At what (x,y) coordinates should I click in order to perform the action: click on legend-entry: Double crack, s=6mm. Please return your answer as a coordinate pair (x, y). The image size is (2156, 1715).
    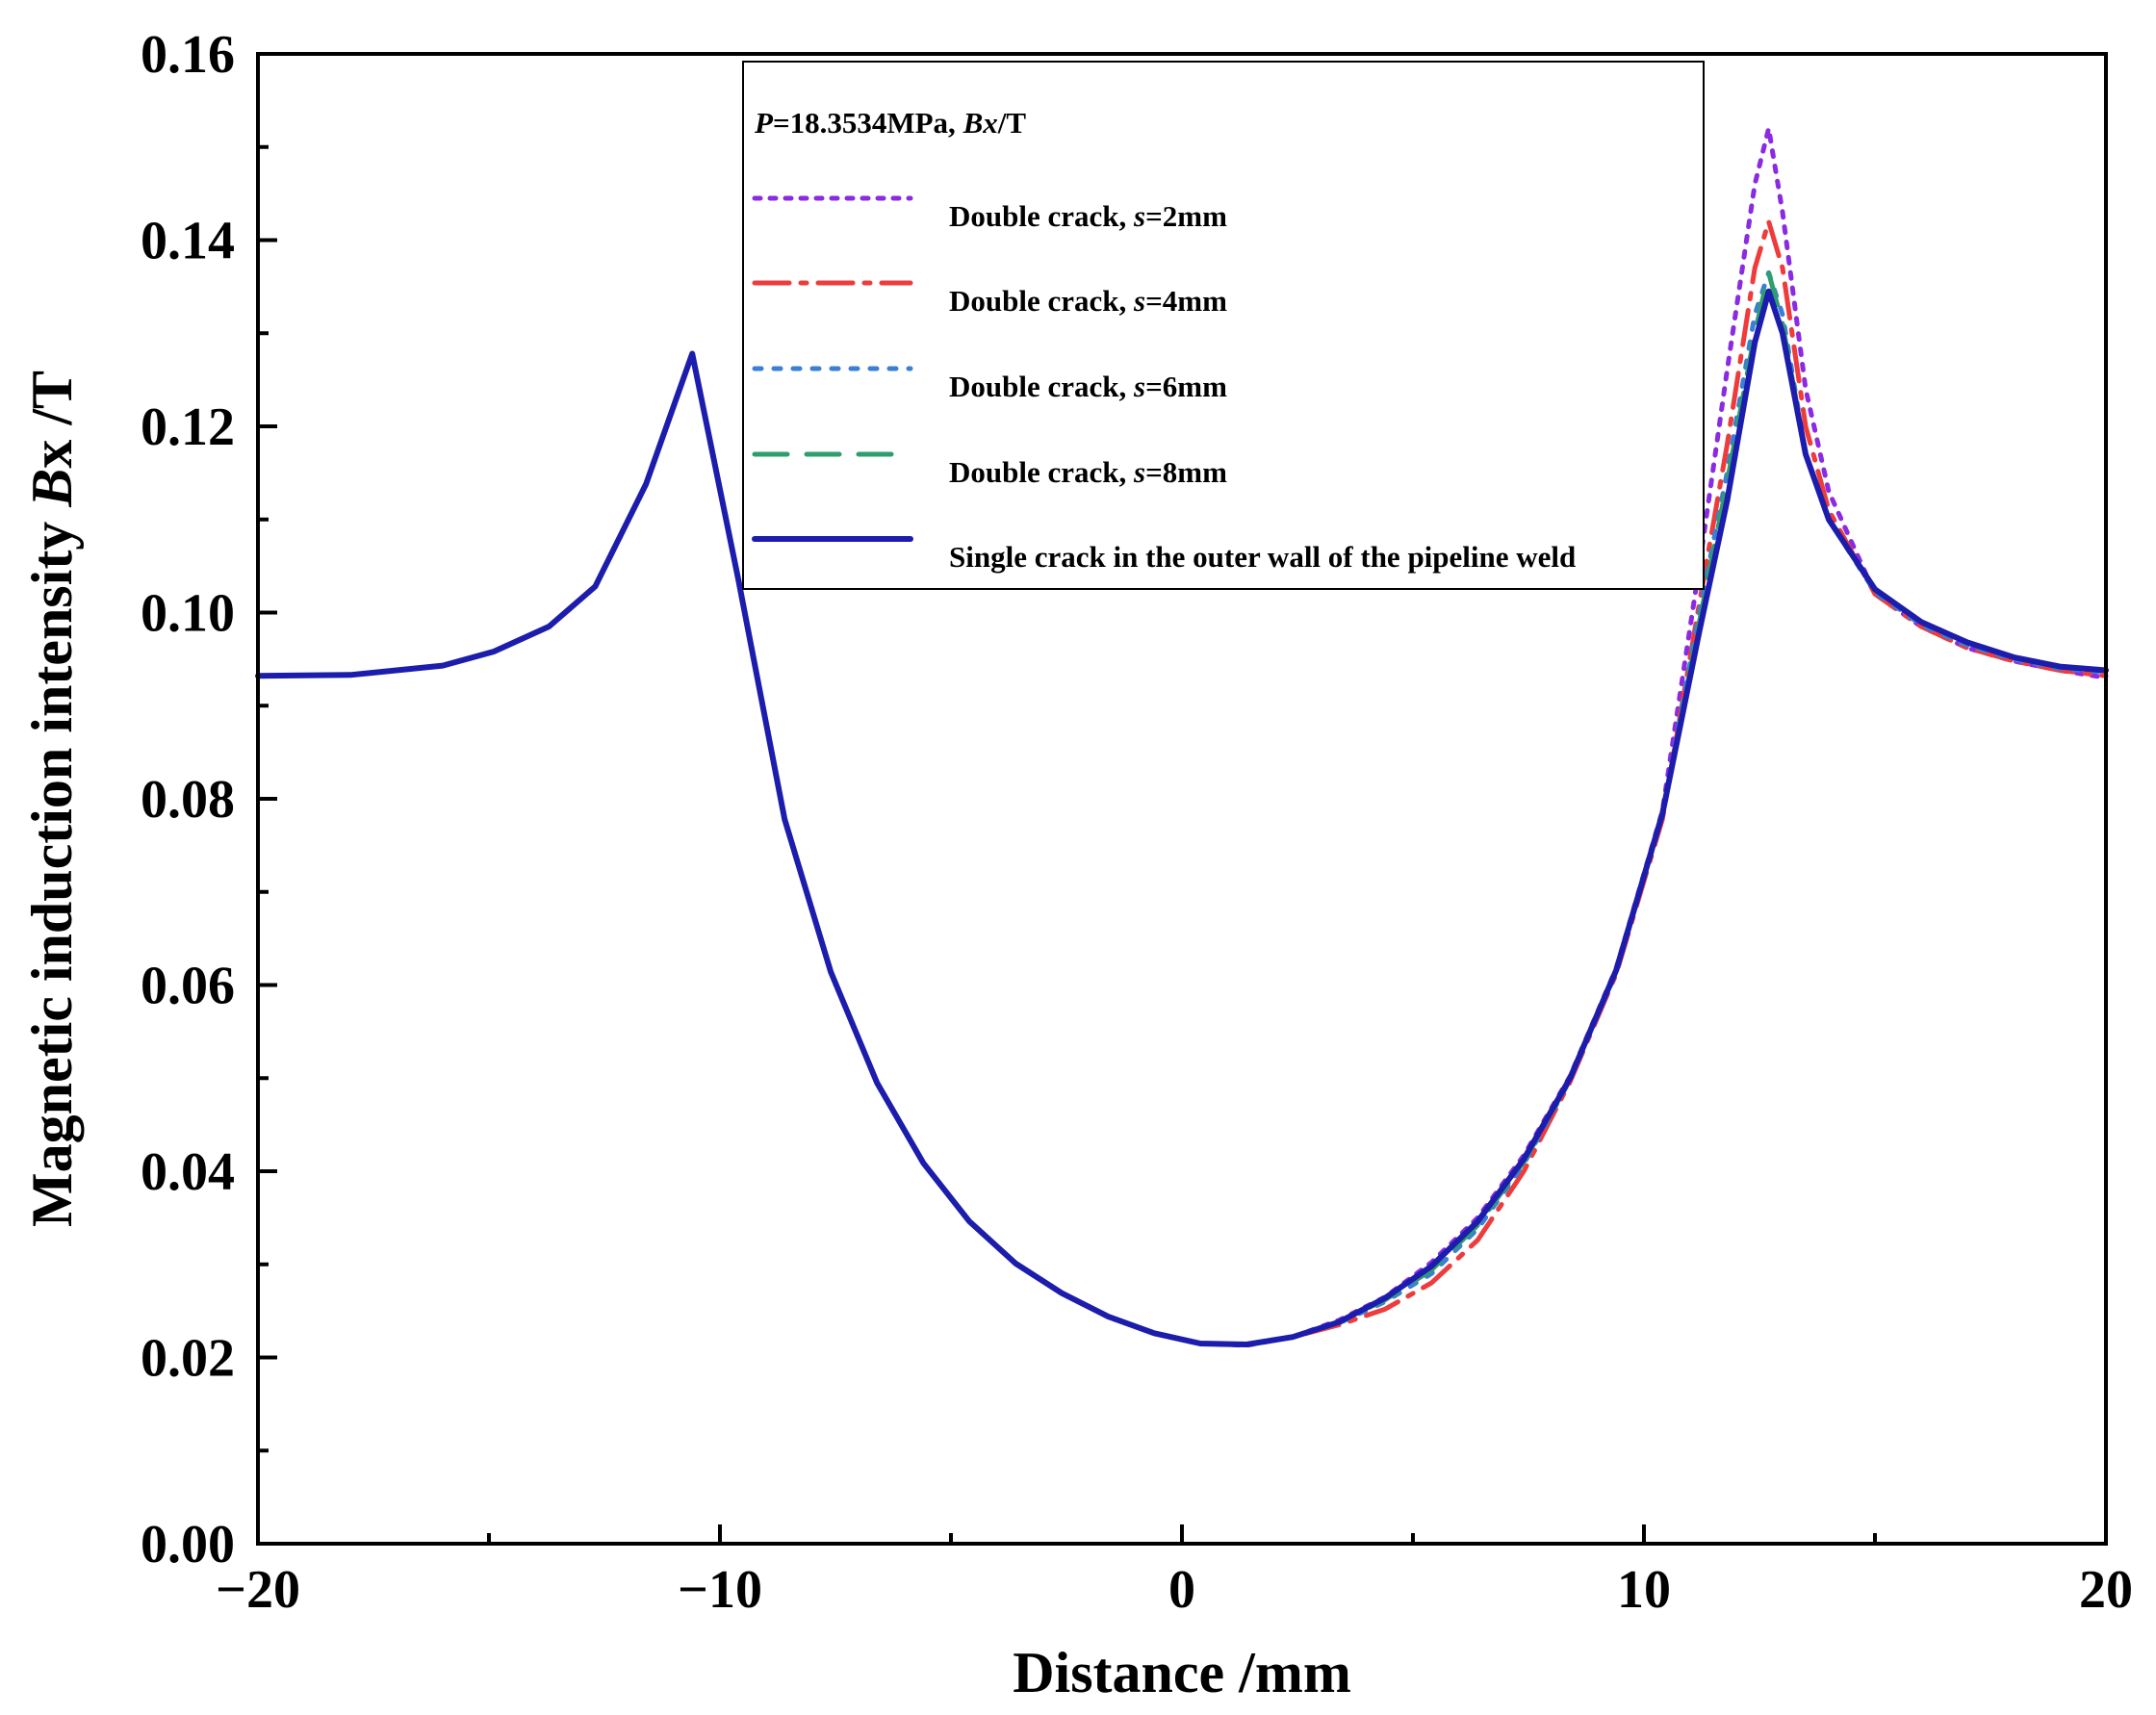
    Looking at the image, I should click on (989, 384).